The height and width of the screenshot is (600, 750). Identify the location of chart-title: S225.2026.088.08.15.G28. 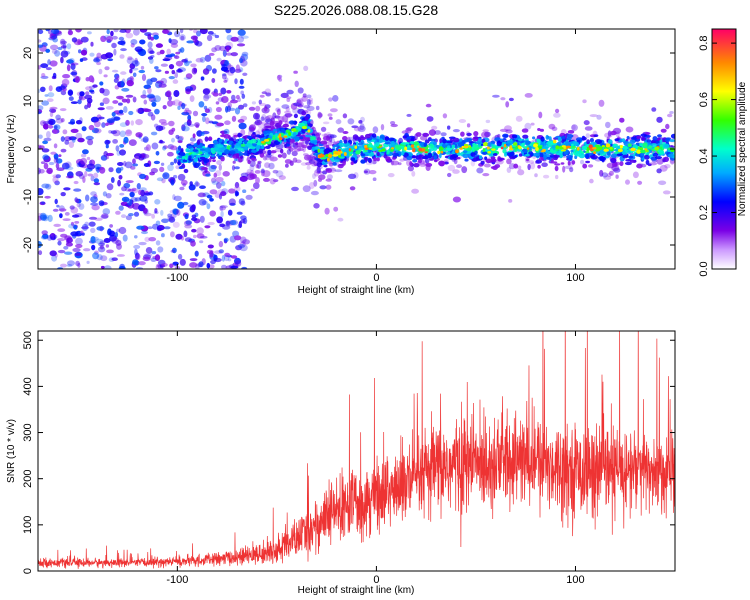
(356, 10).